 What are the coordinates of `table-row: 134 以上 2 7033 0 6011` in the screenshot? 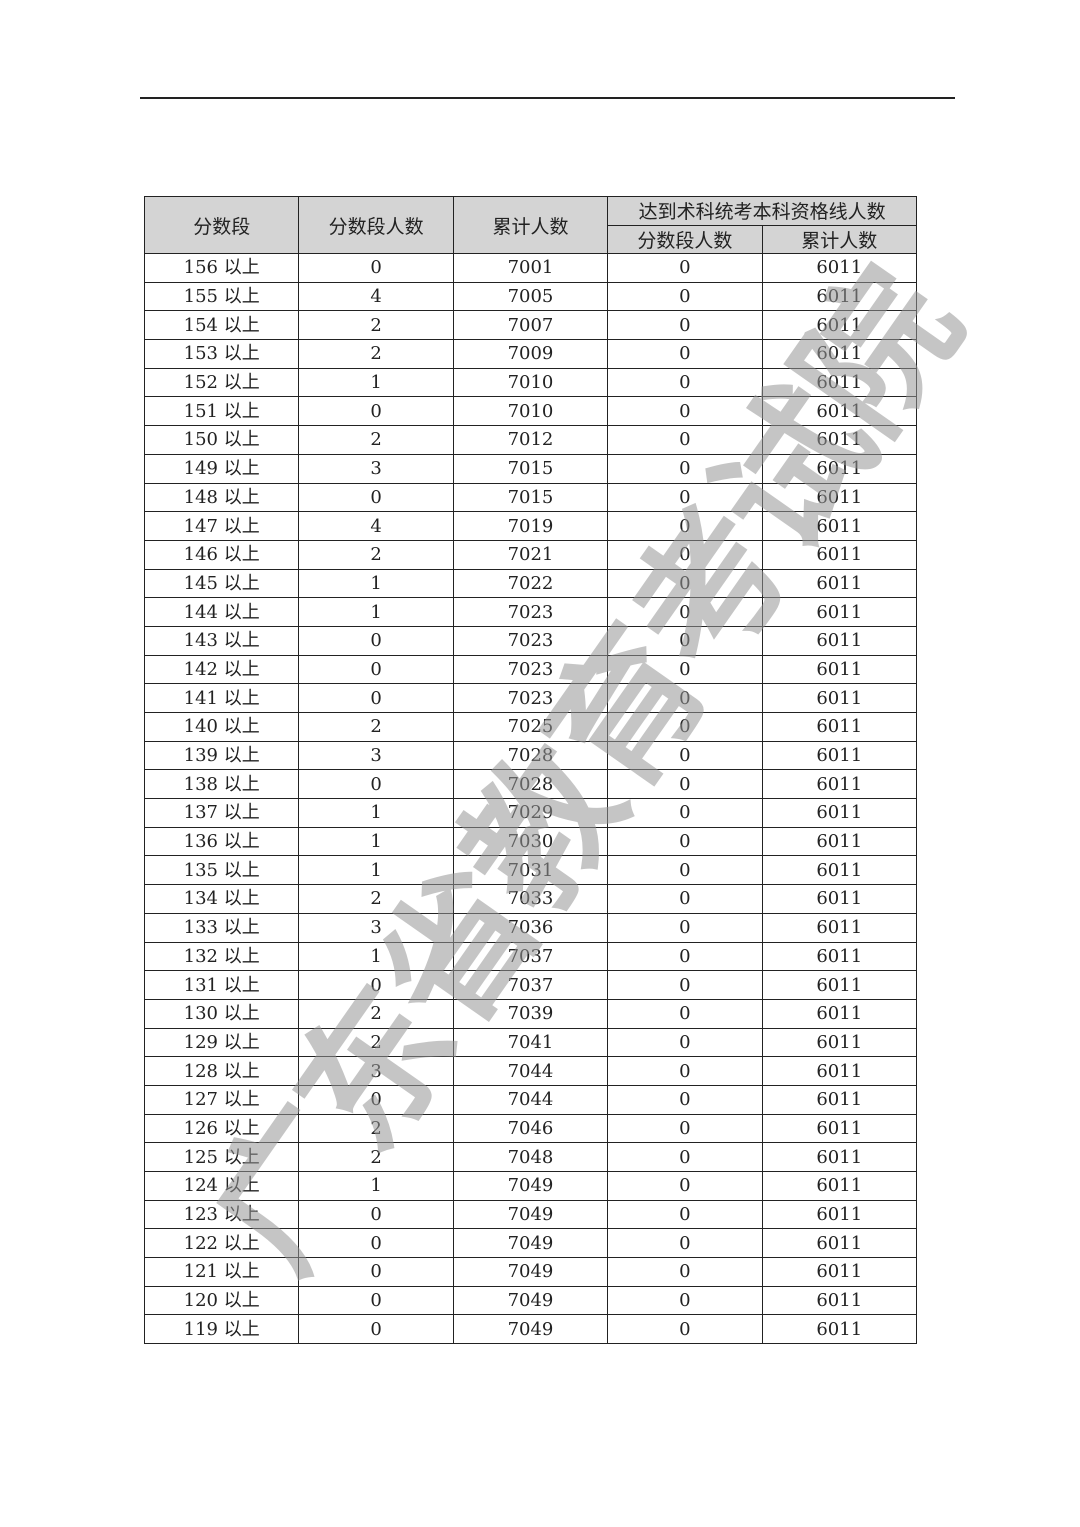 It's located at (530, 899).